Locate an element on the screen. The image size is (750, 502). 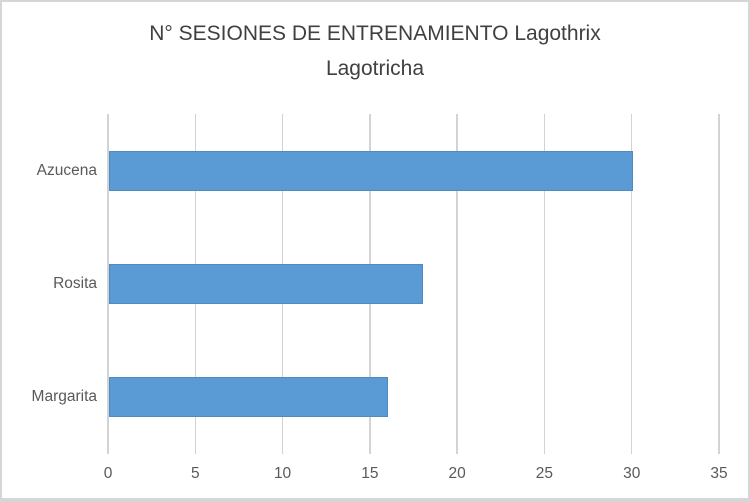
category-label-azucena: Azucena is located at coordinates (66, 170).